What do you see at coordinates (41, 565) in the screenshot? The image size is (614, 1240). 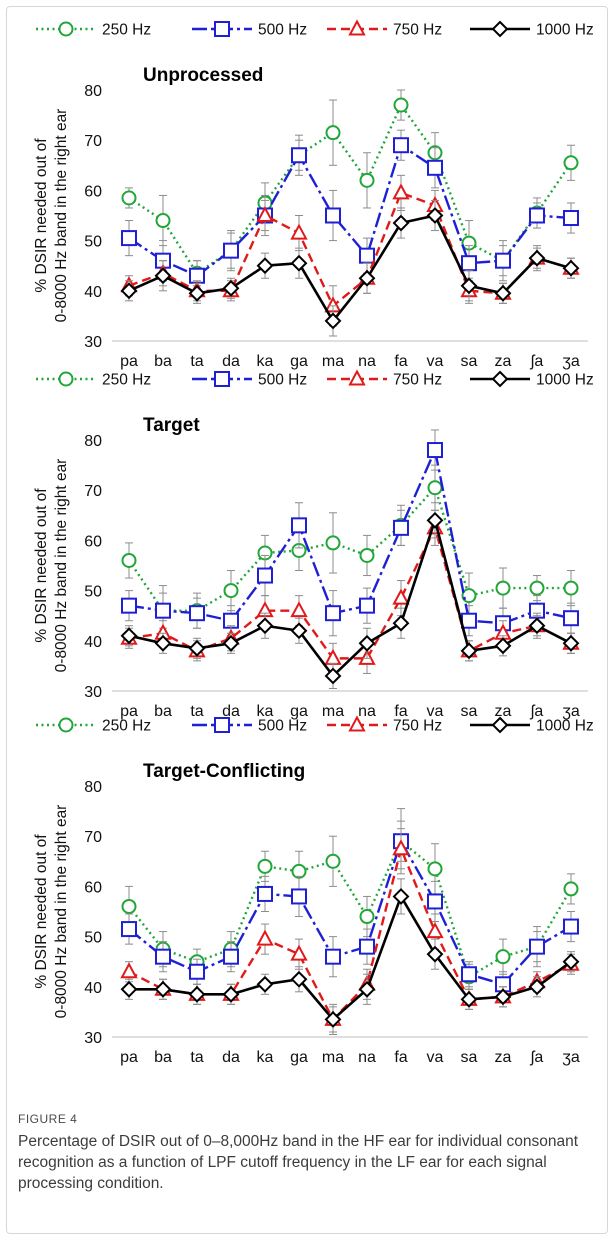 I see `y-axis-label-line: % DSIR needed out of` at bounding box center [41, 565].